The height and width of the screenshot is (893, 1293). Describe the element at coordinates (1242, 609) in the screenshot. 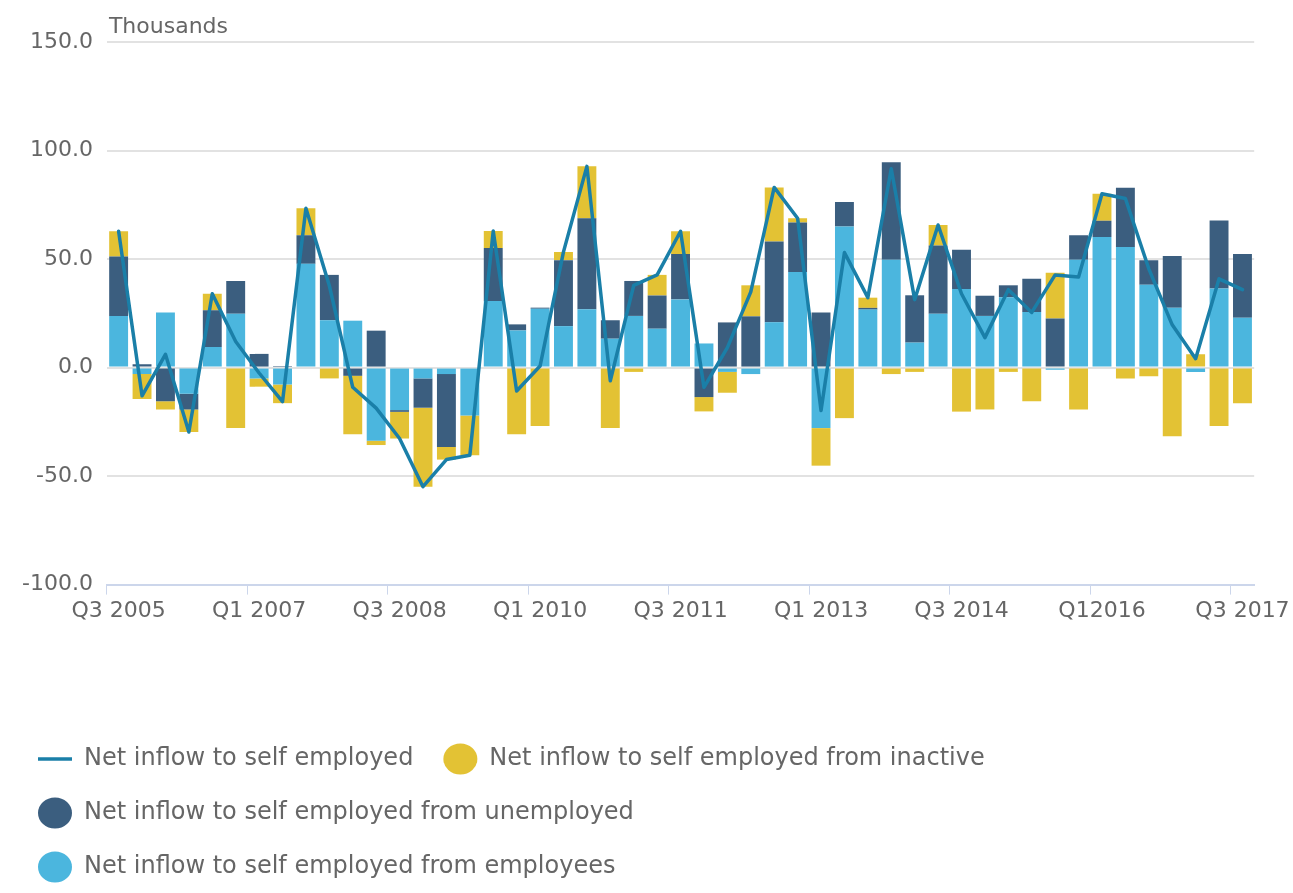

I see `x-tick-label: Q3 2017` at that location.